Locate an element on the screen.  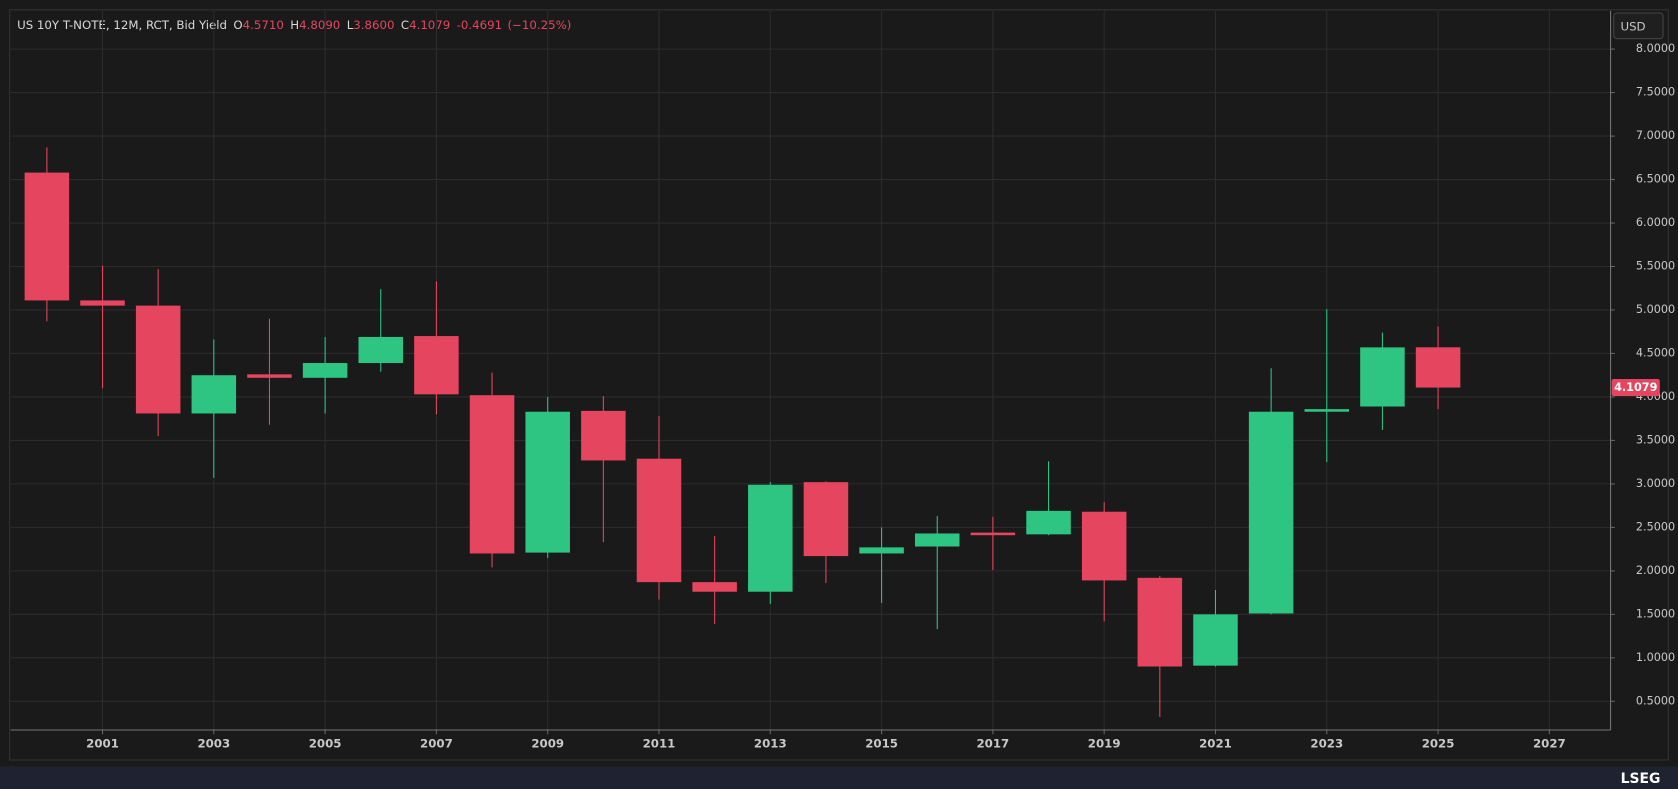
x-tick-label: 2009 is located at coordinates (547, 743).